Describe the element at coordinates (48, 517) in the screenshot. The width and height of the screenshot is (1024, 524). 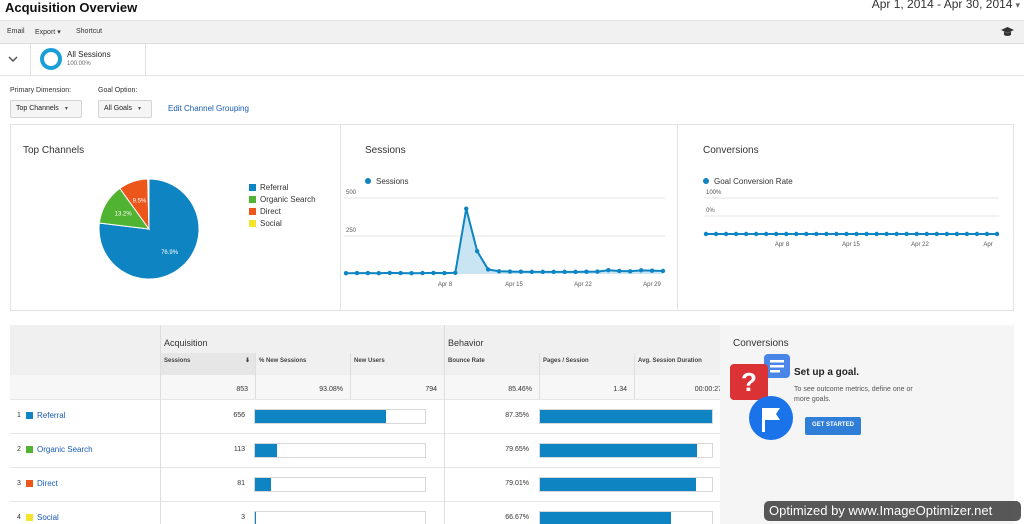
I see `channel-link: Social` at that location.